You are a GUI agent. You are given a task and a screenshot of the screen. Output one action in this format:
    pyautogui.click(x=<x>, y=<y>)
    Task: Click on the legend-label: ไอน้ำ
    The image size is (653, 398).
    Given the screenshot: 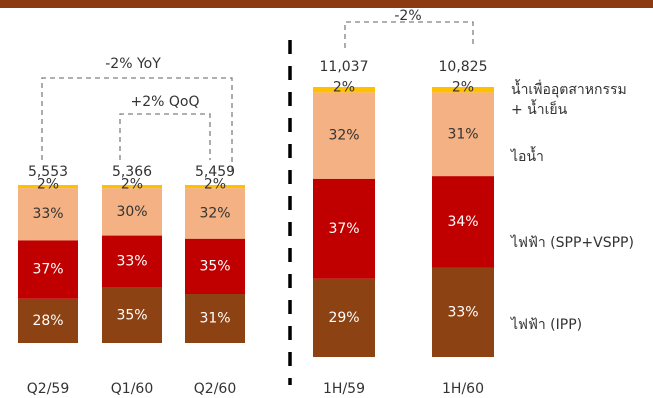 What is the action you would take?
    pyautogui.click(x=527, y=157)
    